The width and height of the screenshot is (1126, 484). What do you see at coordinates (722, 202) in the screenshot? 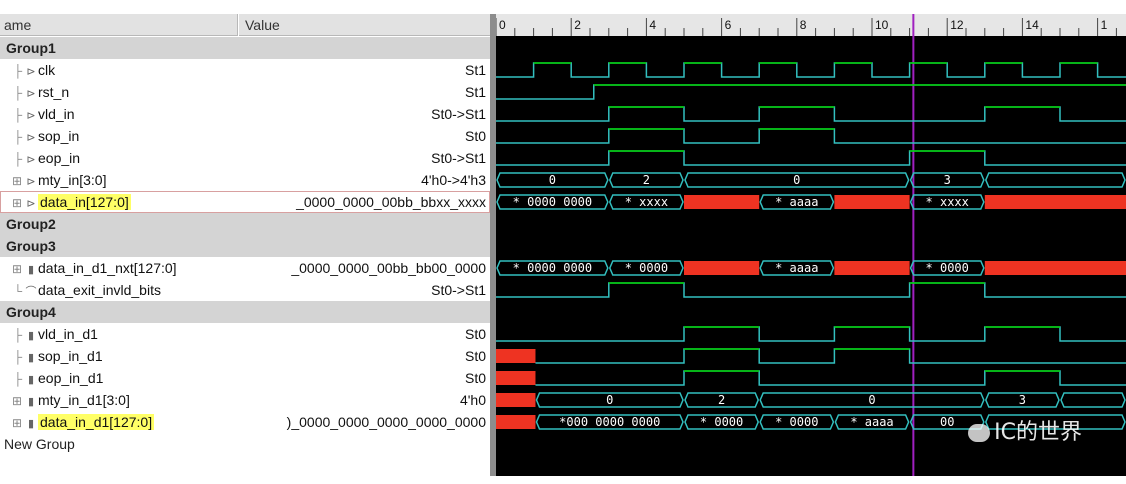
I see `data-in-bus-x-segment` at bounding box center [722, 202].